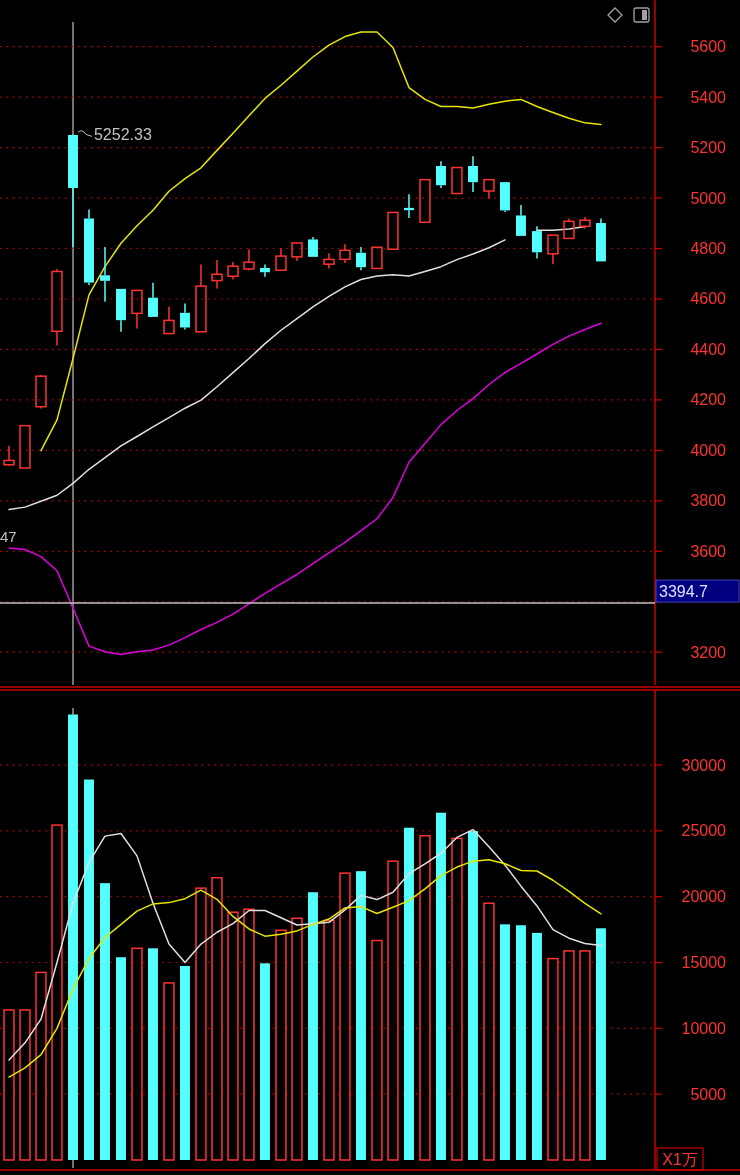  I want to click on y-tick-label: 3800, so click(708, 501).